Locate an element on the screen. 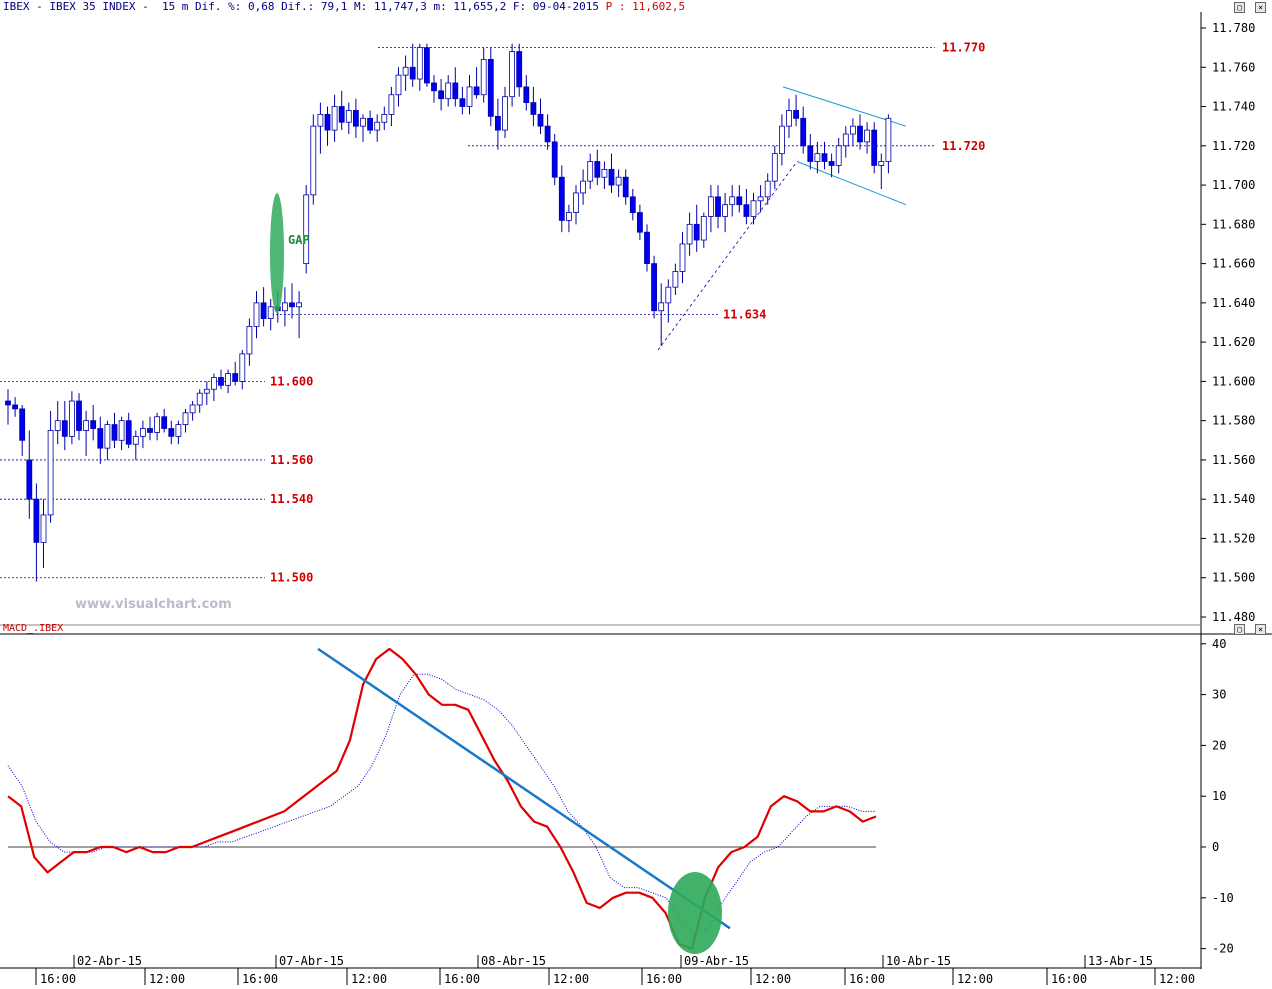 The image size is (1272, 989). date-label: 10-Abr-15 is located at coordinates (918, 961).